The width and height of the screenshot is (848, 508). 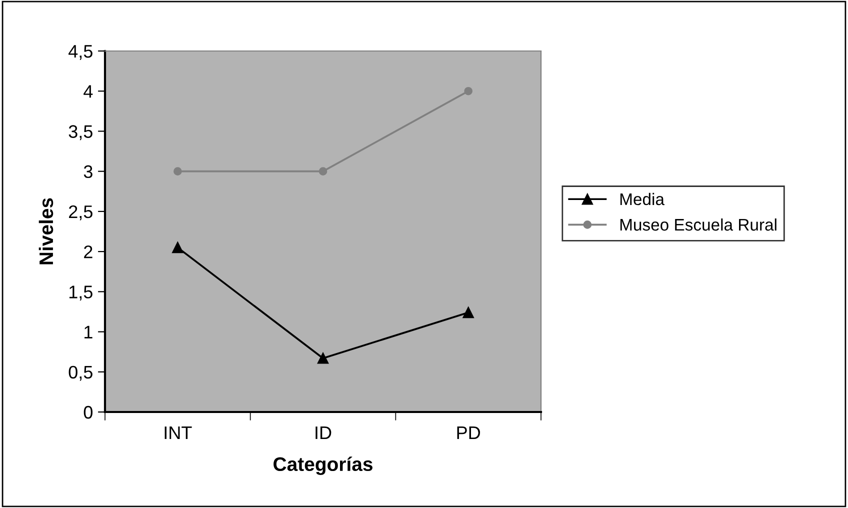 I want to click on x-tick-label: INT, so click(x=178, y=432).